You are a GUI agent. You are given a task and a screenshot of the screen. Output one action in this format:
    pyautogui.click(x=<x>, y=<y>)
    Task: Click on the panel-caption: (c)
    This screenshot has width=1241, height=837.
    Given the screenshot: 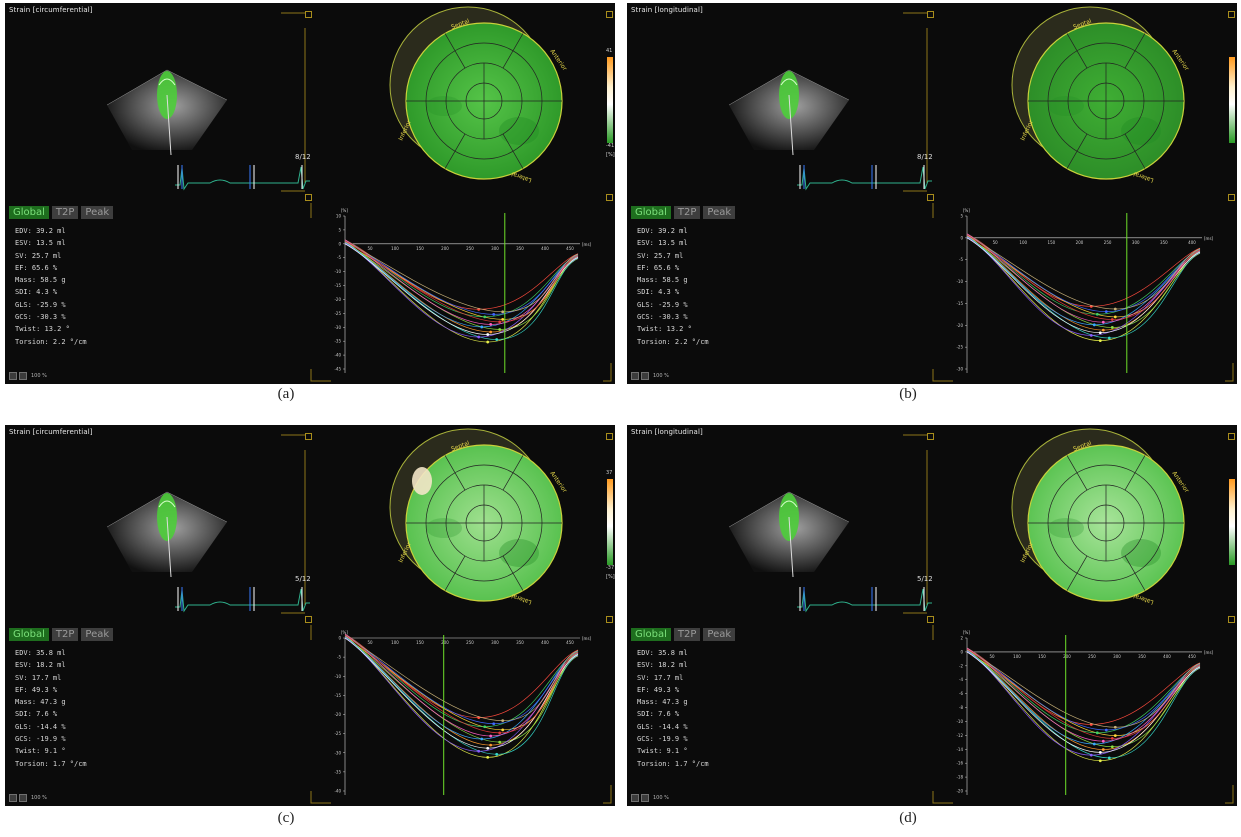 What is the action you would take?
    pyautogui.click(x=286, y=818)
    